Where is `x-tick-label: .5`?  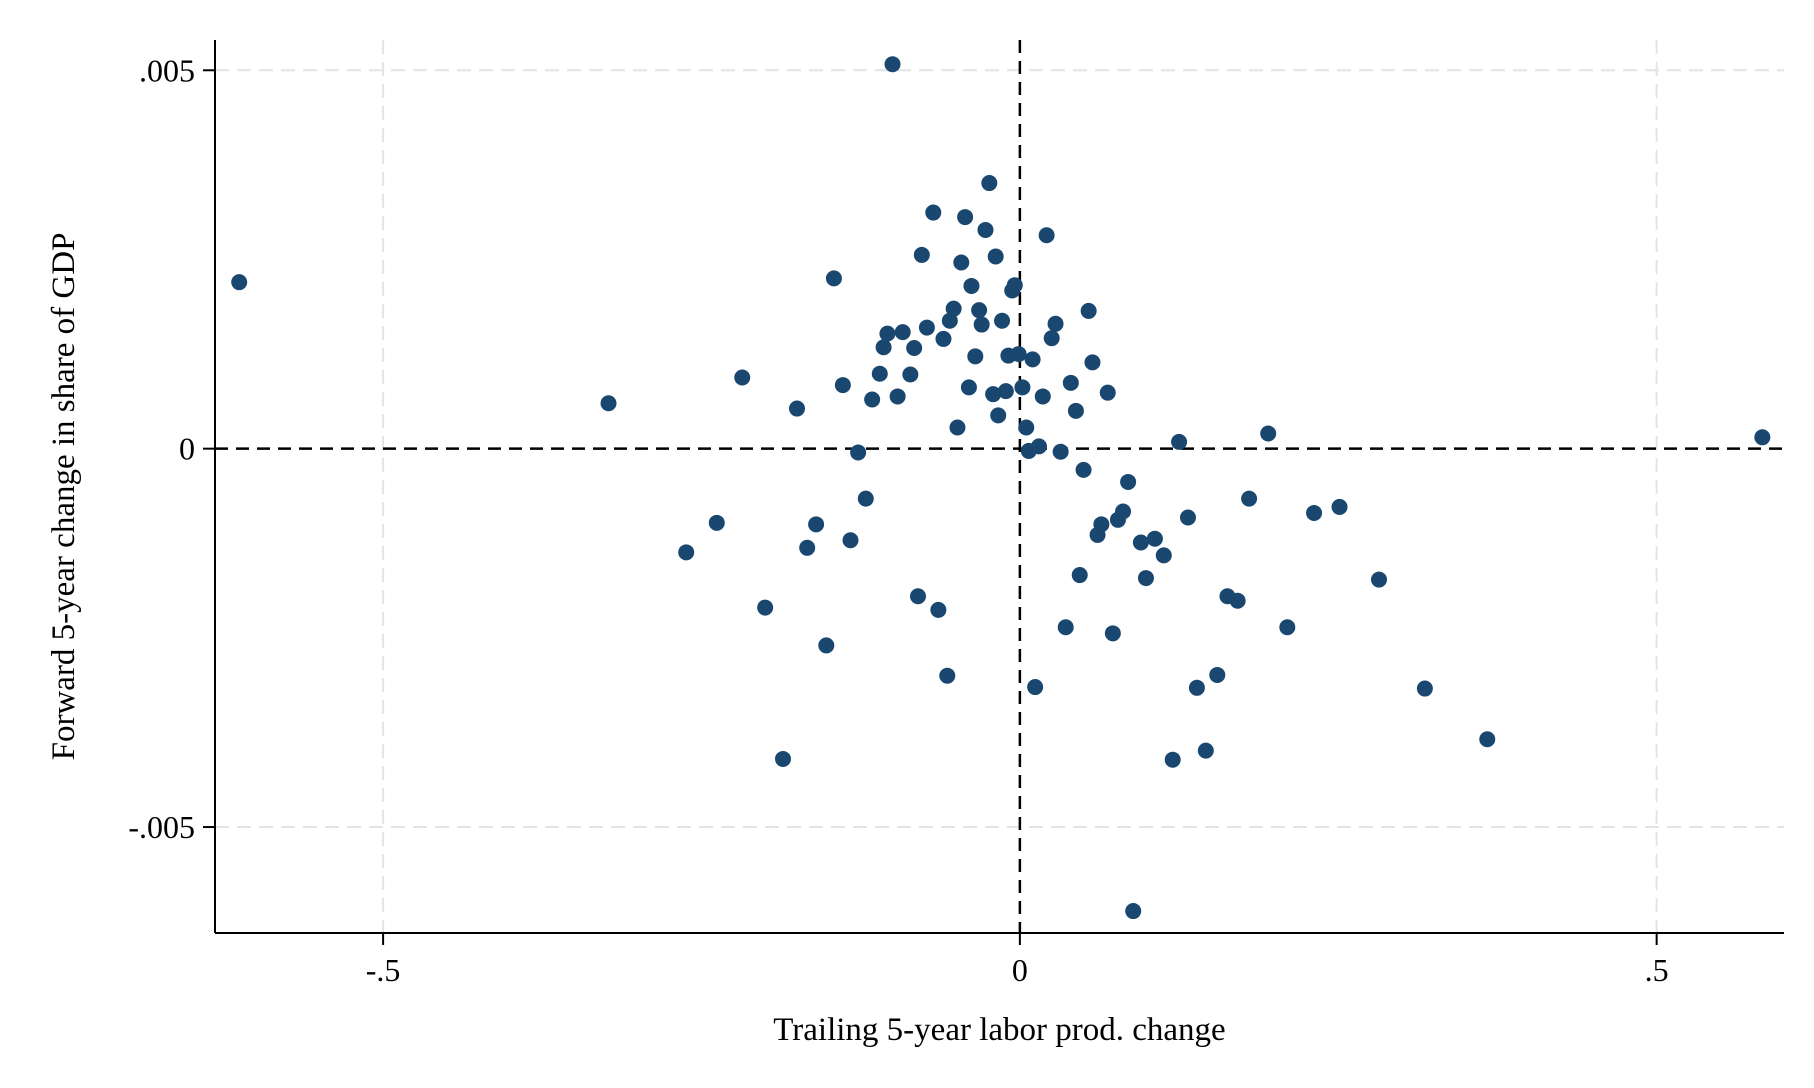
x-tick-label: .5 is located at coordinates (1657, 970).